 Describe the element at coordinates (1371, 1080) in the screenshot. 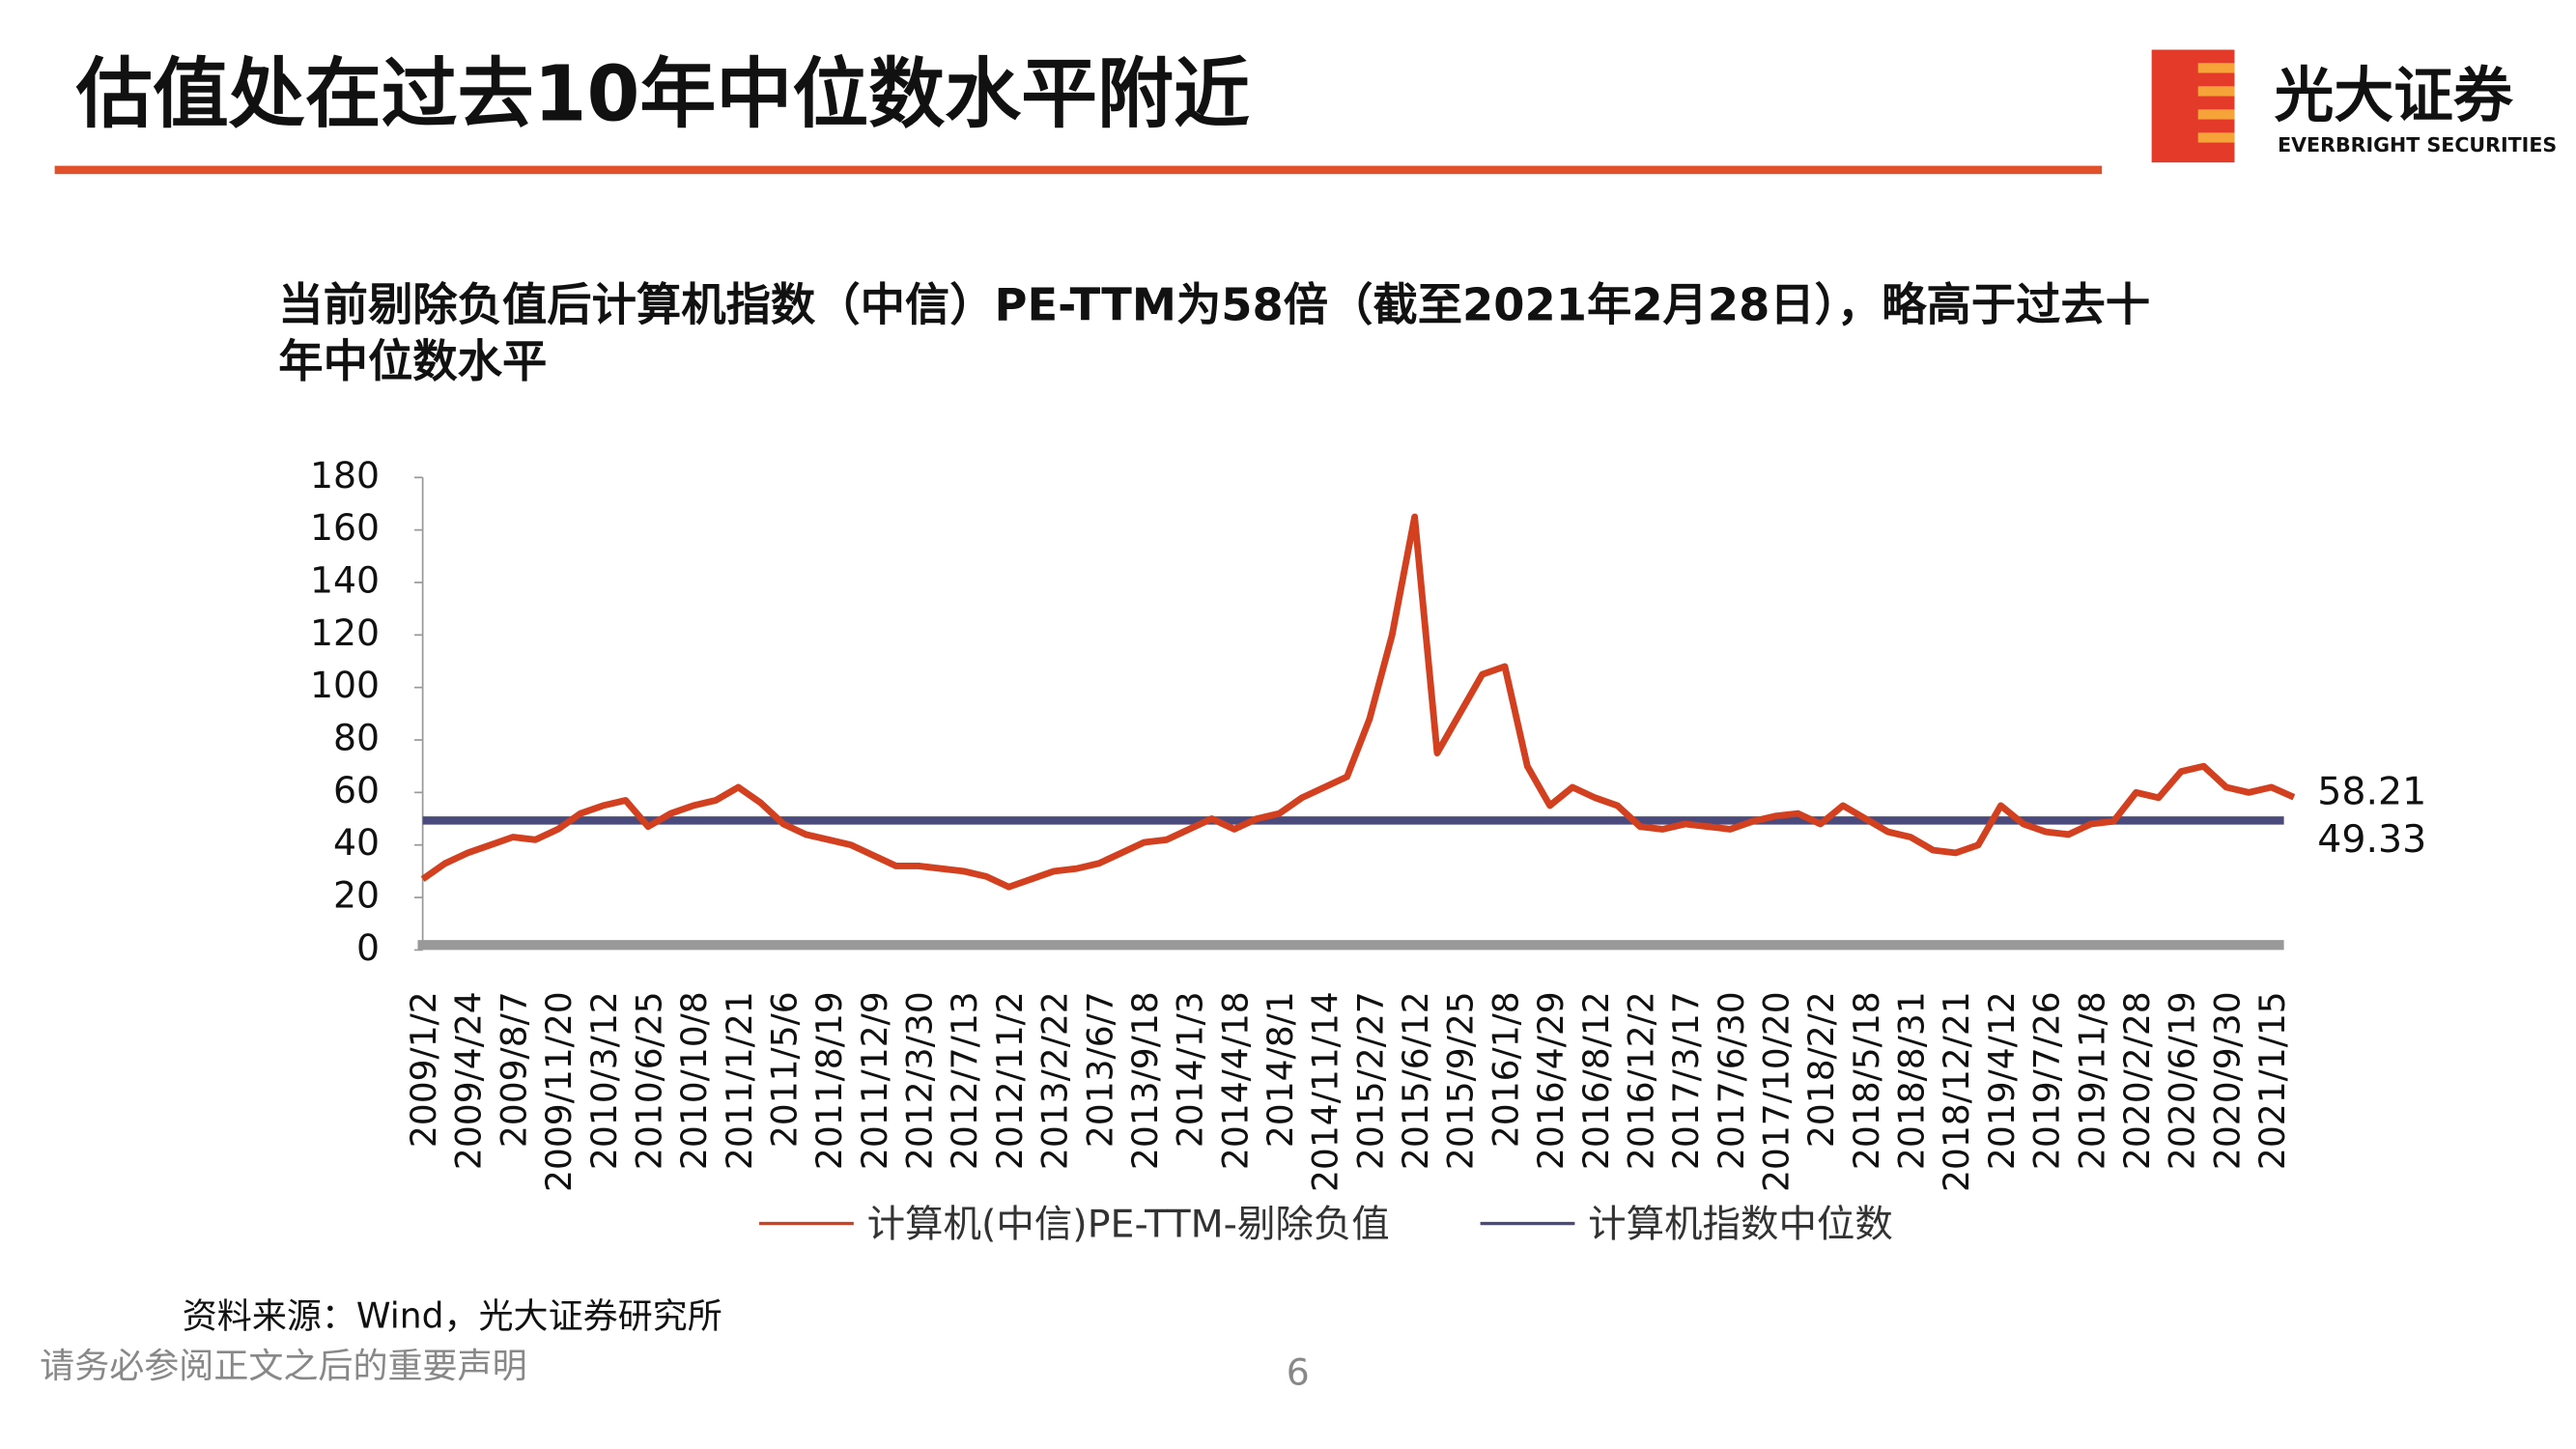

I see `x-tick-label: 2015/2/27` at that location.